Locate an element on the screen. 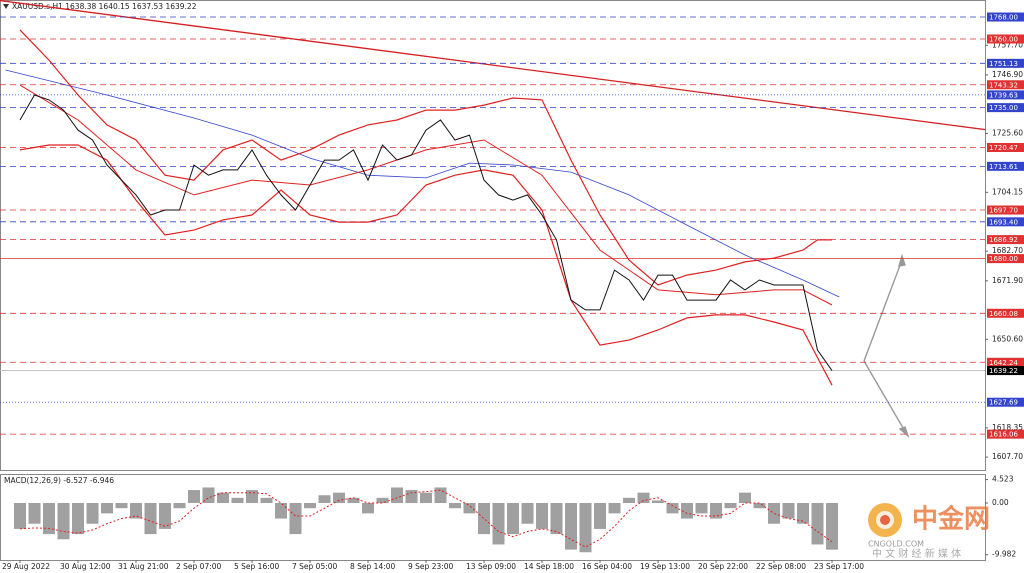  level-label: 1720.47 is located at coordinates (1003, 148).